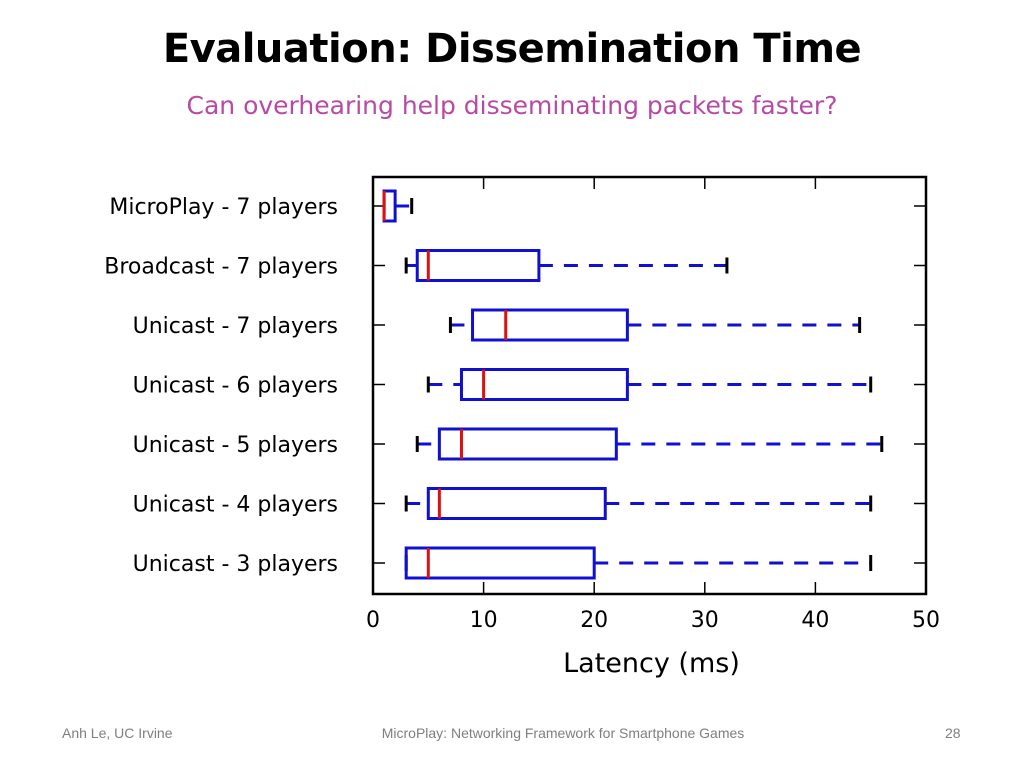 Image resolution: width=1024 pixels, height=768 pixels. I want to click on slide-title: Evaluation: Dissemination Time, so click(512, 49).